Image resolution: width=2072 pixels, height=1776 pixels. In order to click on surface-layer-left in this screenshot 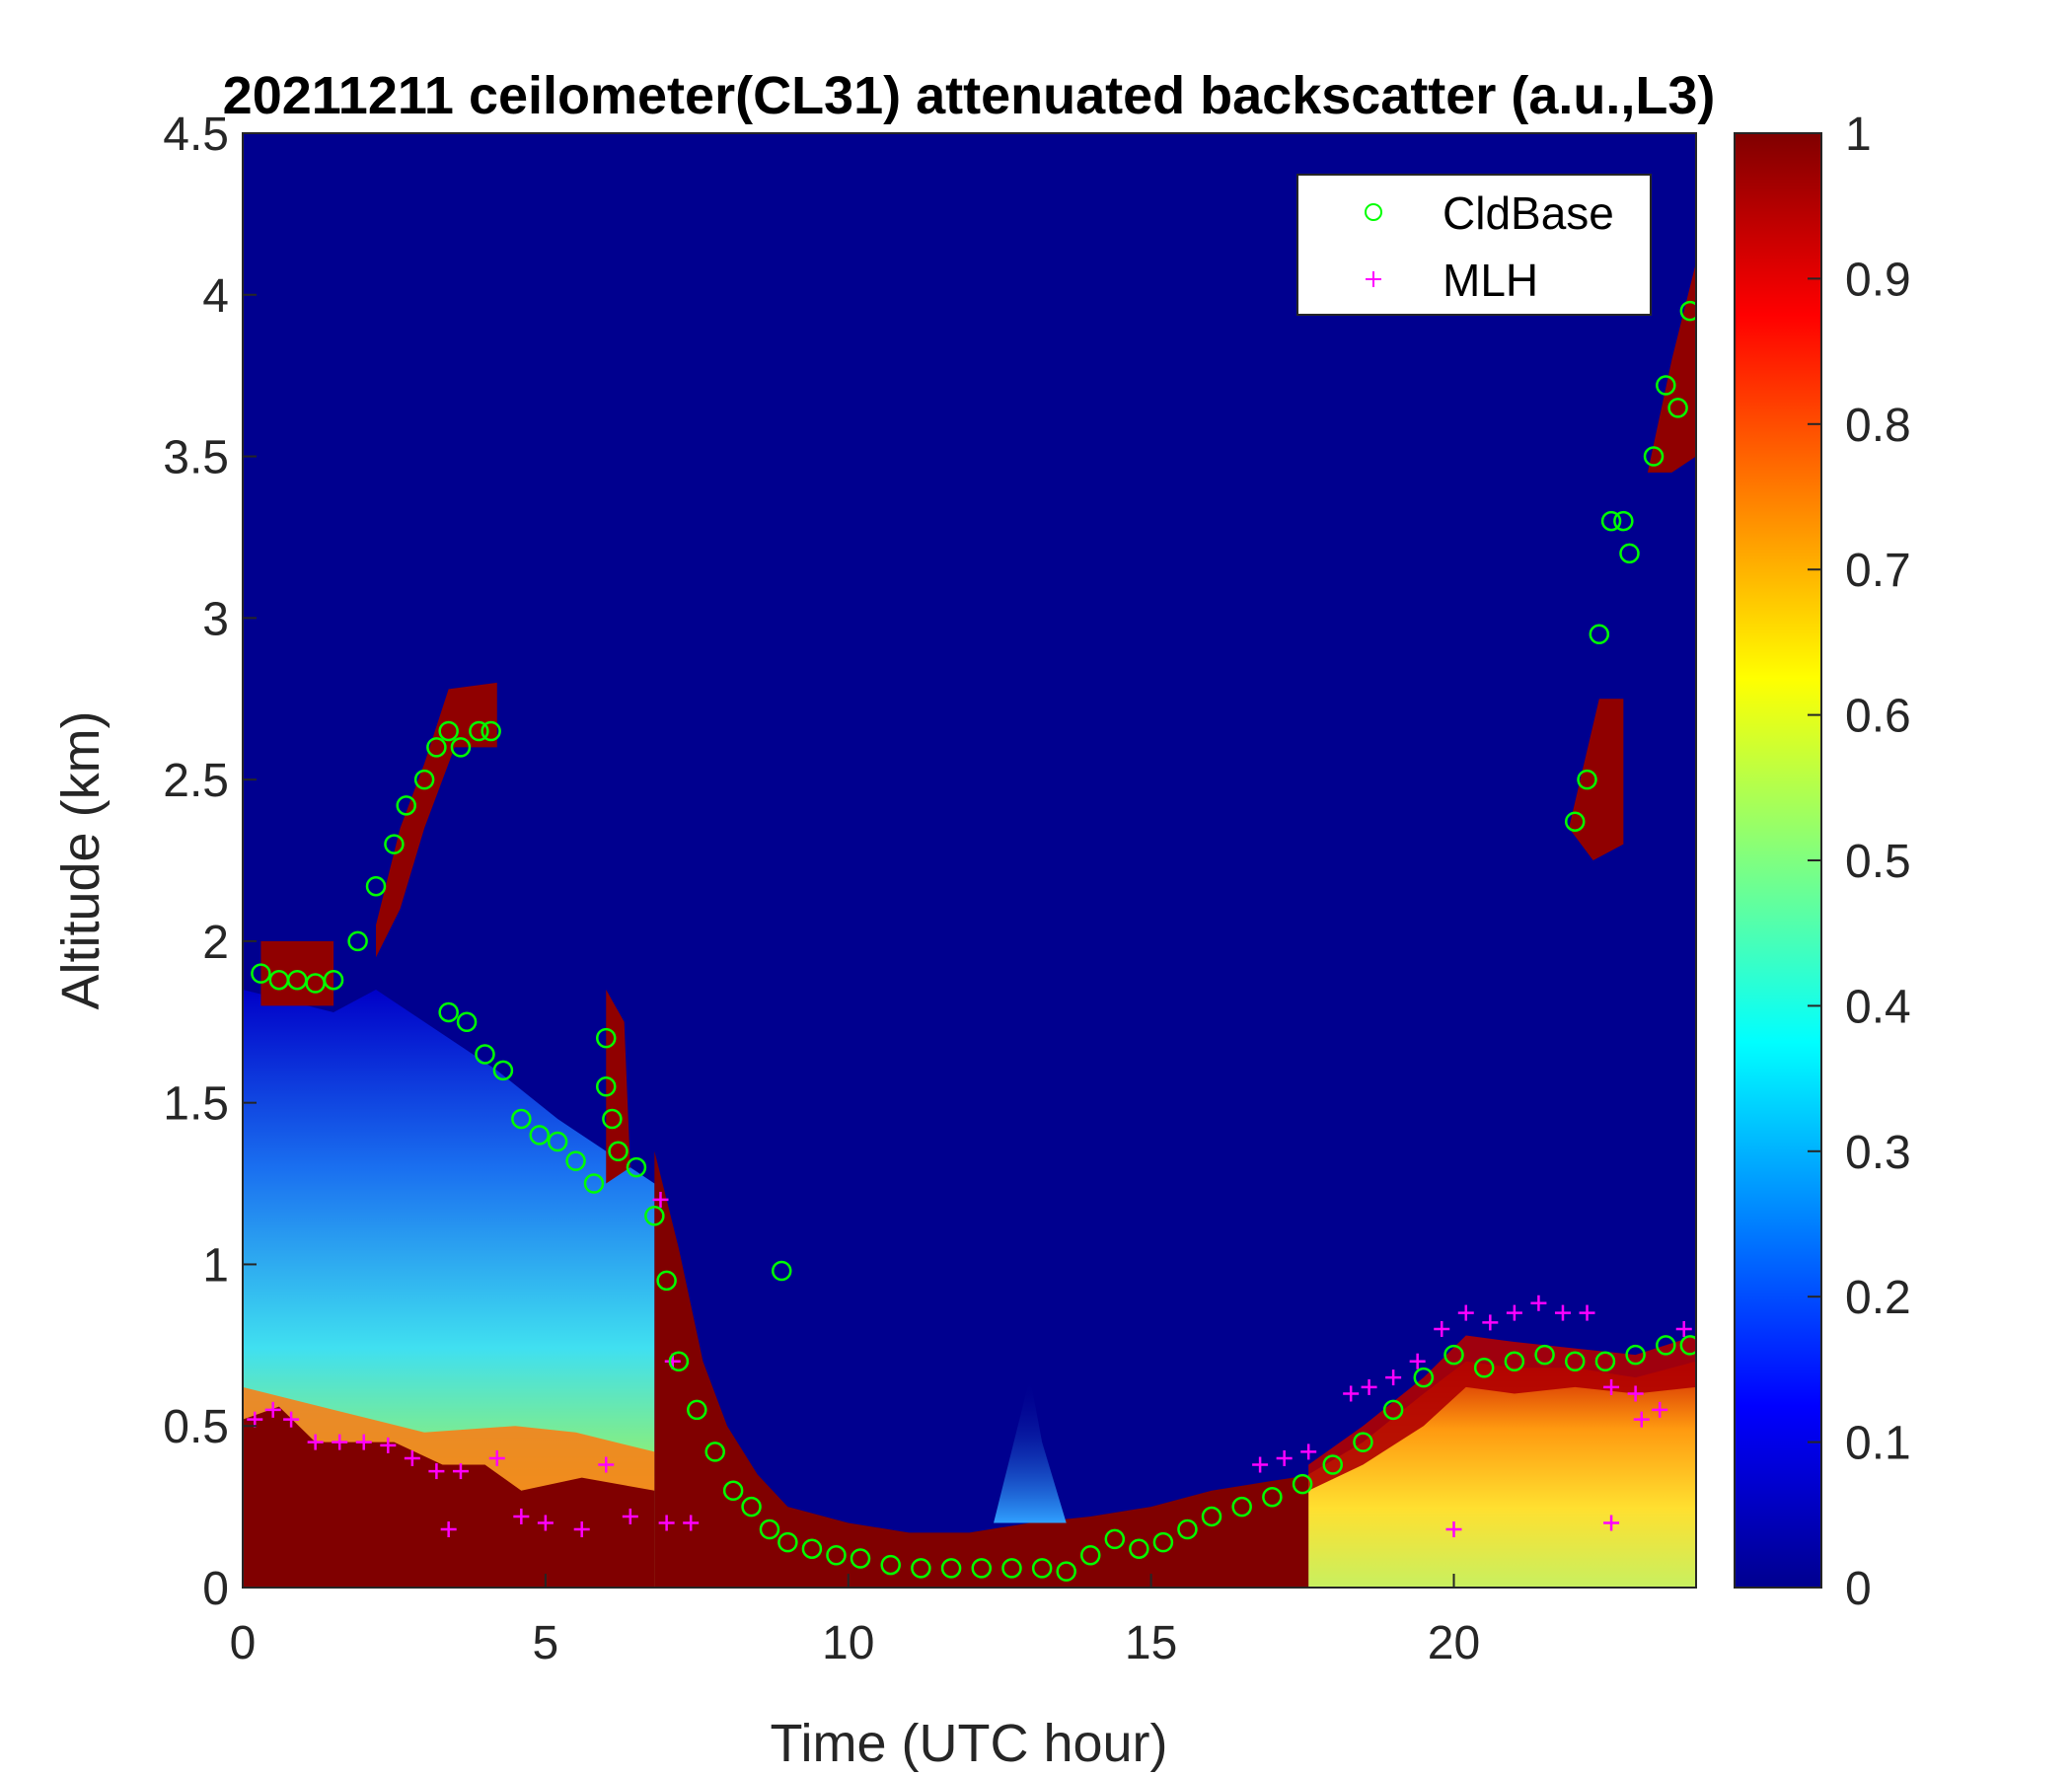, I will do `click(449, 1497)`.